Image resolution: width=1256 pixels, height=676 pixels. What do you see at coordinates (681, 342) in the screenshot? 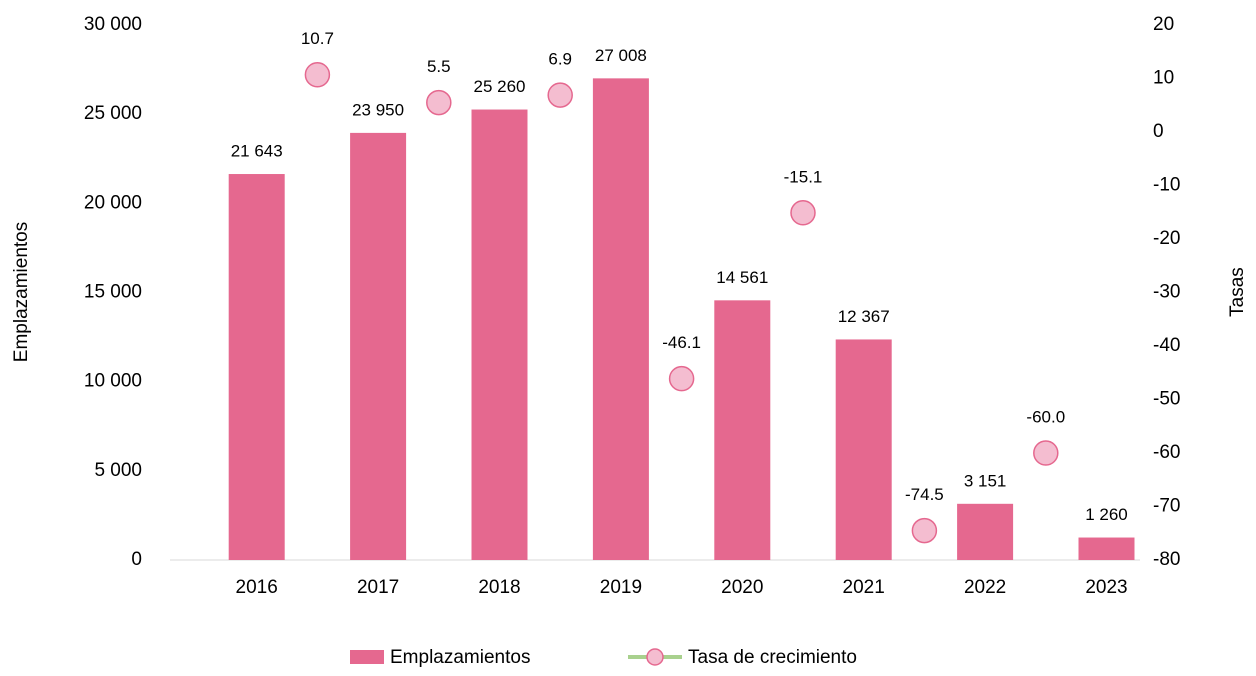
I see `data-label: -46.1` at bounding box center [681, 342].